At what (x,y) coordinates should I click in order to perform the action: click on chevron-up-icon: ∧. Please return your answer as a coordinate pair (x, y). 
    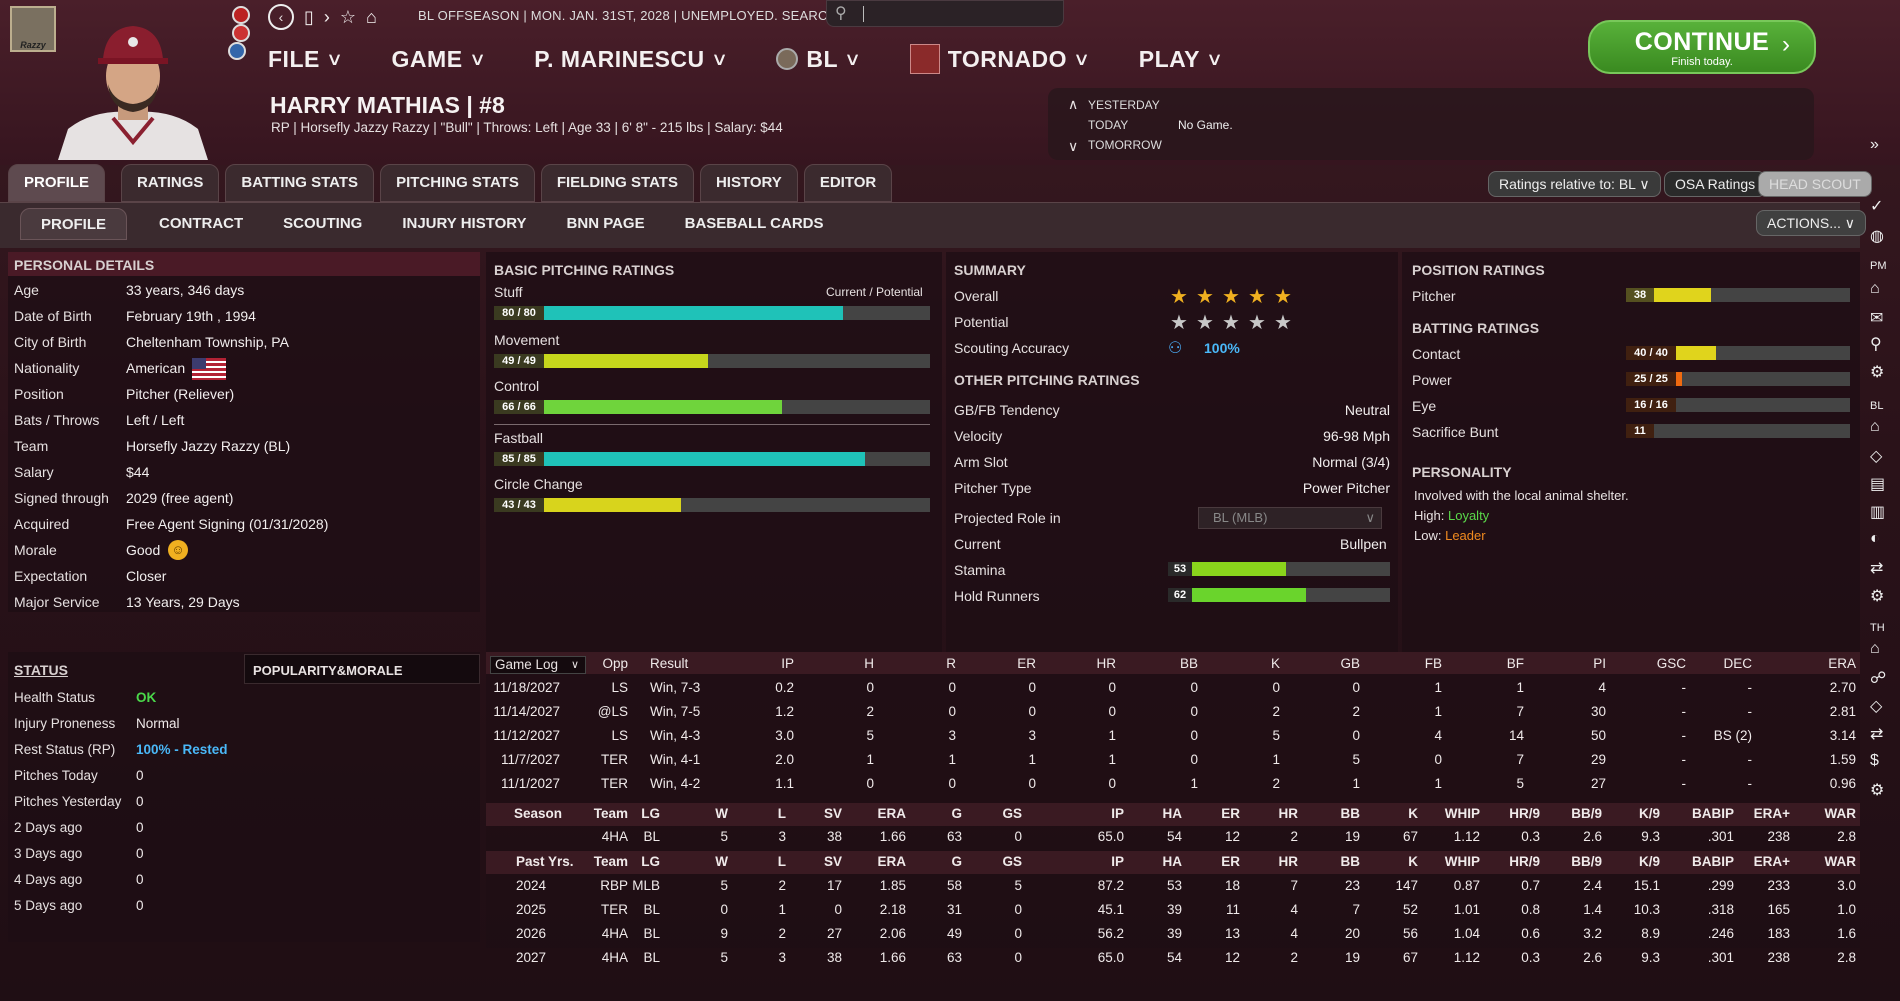
    Looking at the image, I should click on (1073, 104).